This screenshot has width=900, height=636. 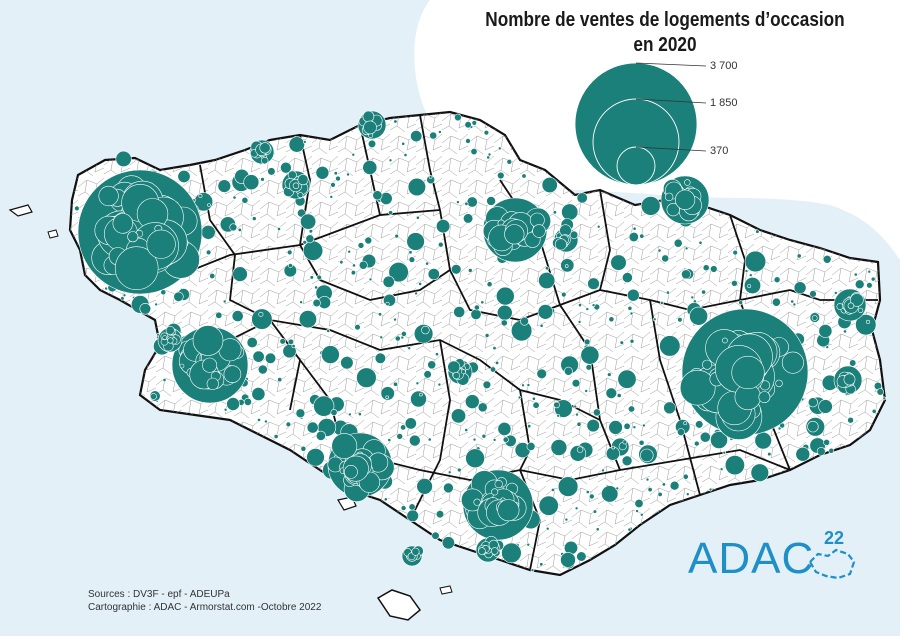 I want to click on brittany-logo-mark, so click(x=832, y=564).